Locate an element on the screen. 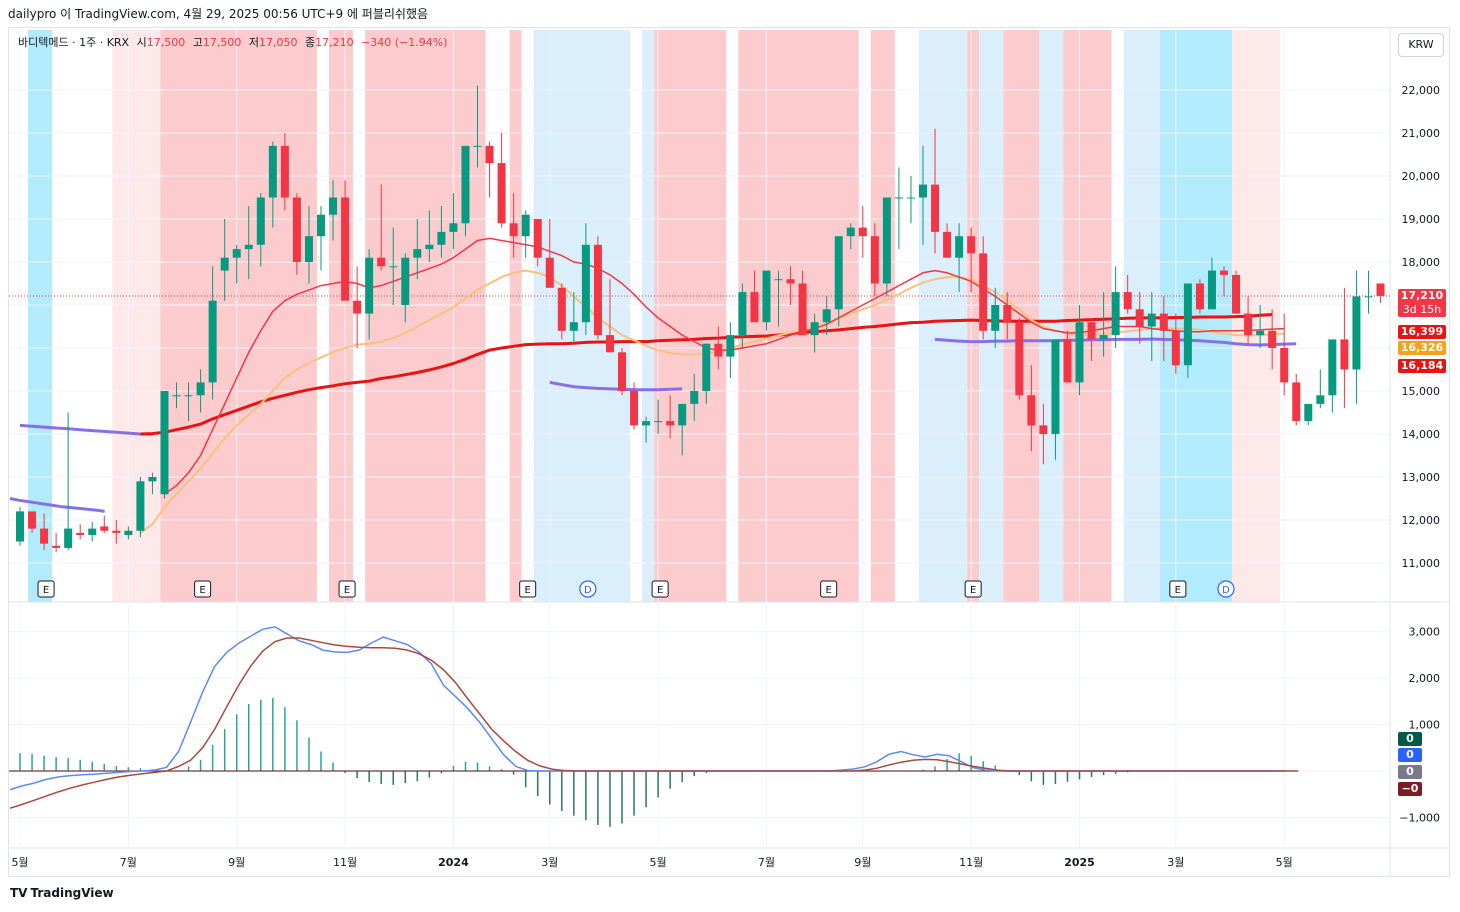  bg-zone-pink is located at coordinates (136, 316).